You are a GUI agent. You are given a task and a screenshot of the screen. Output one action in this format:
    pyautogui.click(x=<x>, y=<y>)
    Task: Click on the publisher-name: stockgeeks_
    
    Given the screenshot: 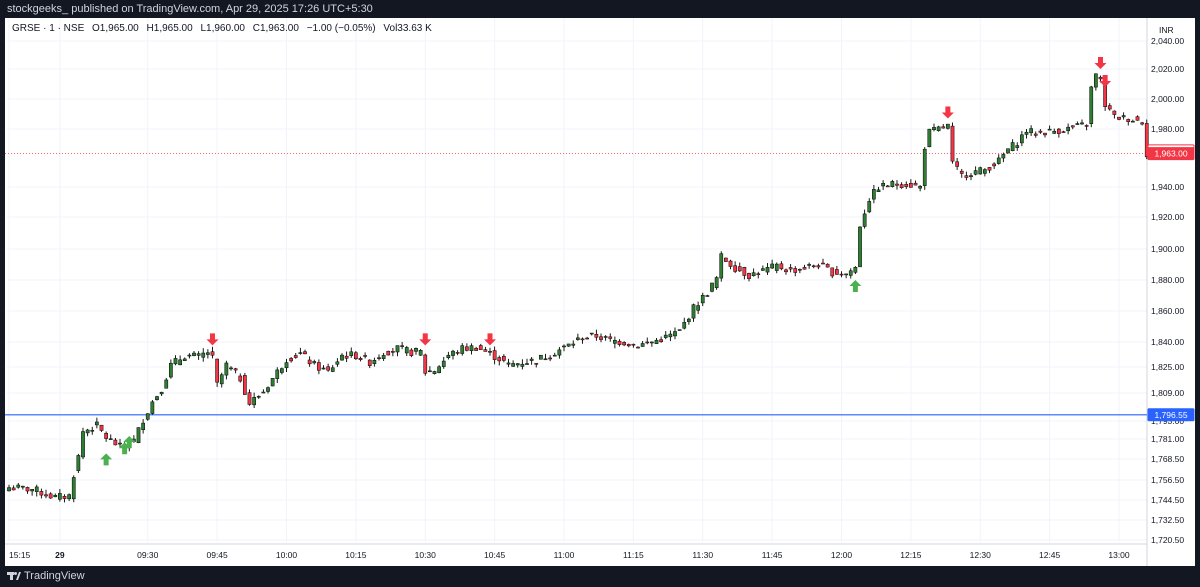 What is the action you would take?
    pyautogui.click(x=38, y=9)
    